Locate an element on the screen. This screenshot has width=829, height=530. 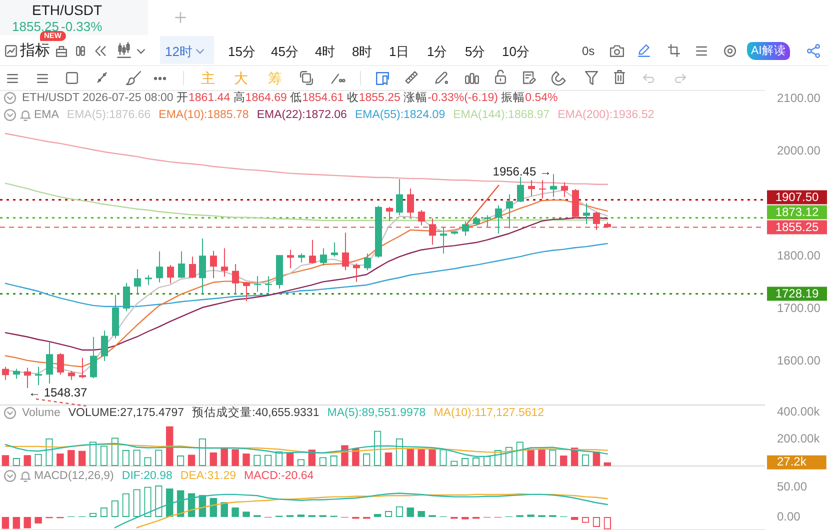
y-tick-label: 1800.00 is located at coordinates (799, 255).